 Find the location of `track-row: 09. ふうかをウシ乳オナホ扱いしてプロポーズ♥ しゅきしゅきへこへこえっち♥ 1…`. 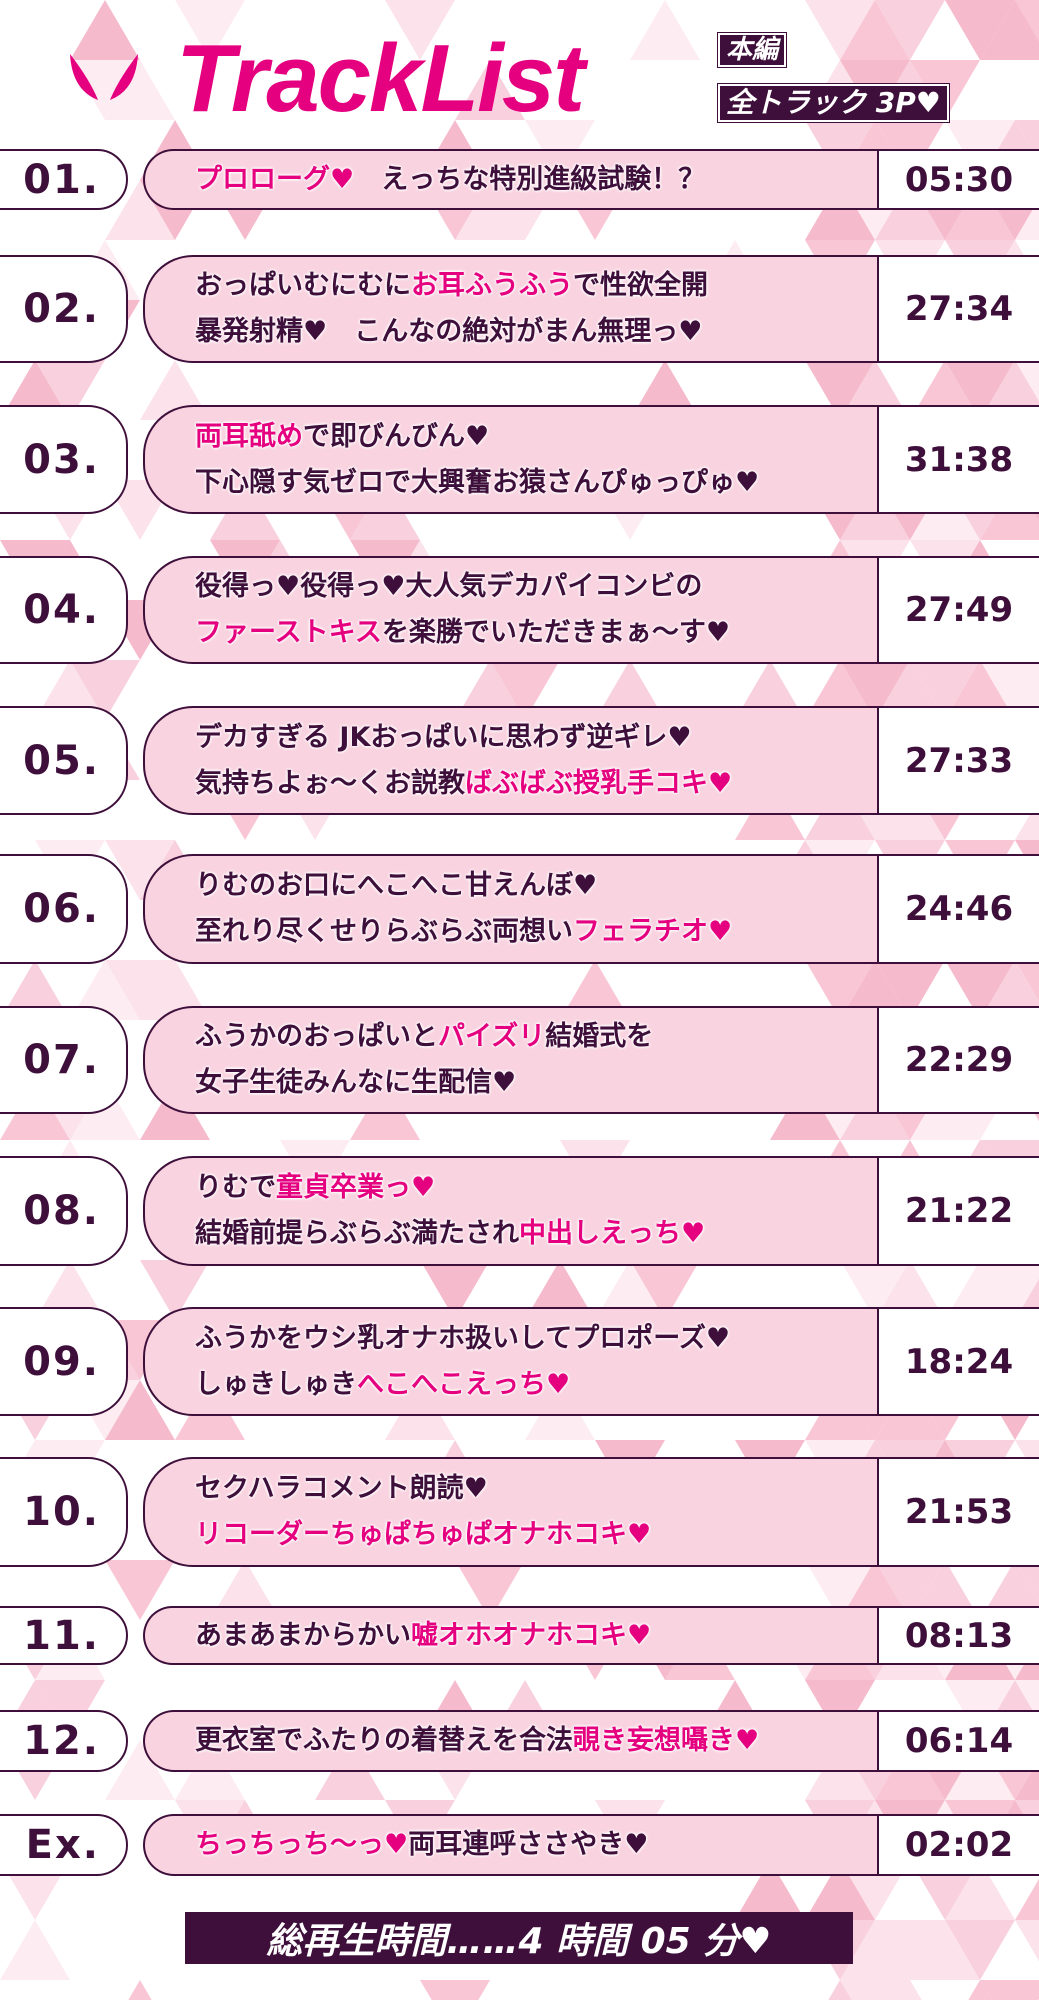

track-row: 09. ふうかをウシ乳オナホ扱いしてプロポーズ♥ しゅきしゅきへこへこえっち♥ 1… is located at coordinates (519, 1361).